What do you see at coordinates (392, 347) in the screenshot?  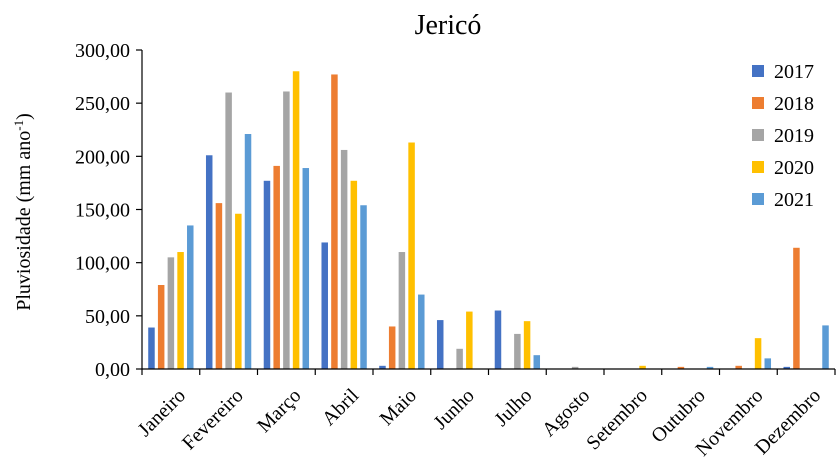 I see `bar-2018-maio` at bounding box center [392, 347].